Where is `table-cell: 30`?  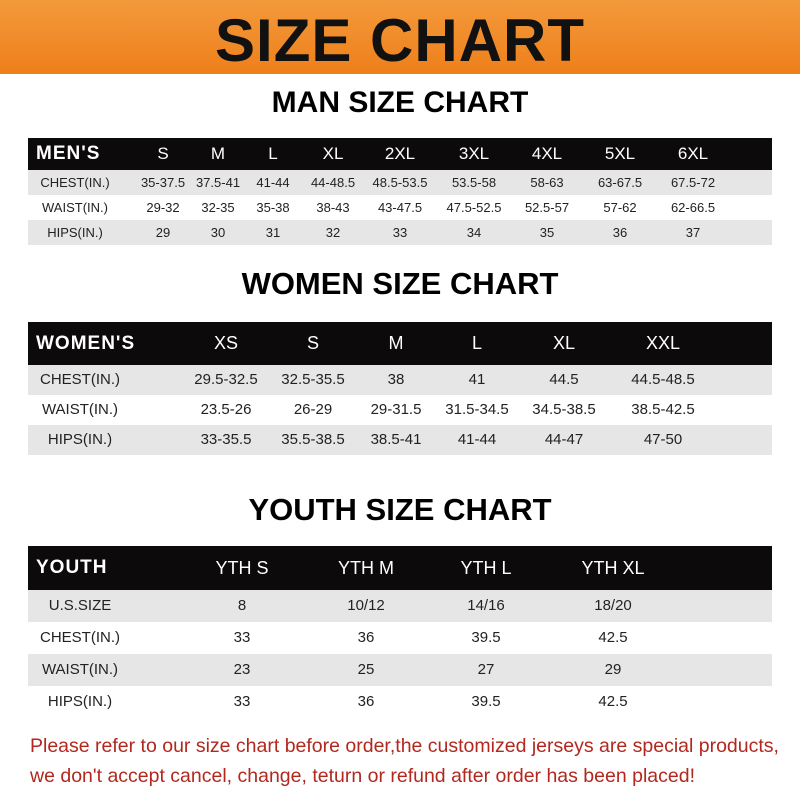 table-cell: 30 is located at coordinates (218, 232).